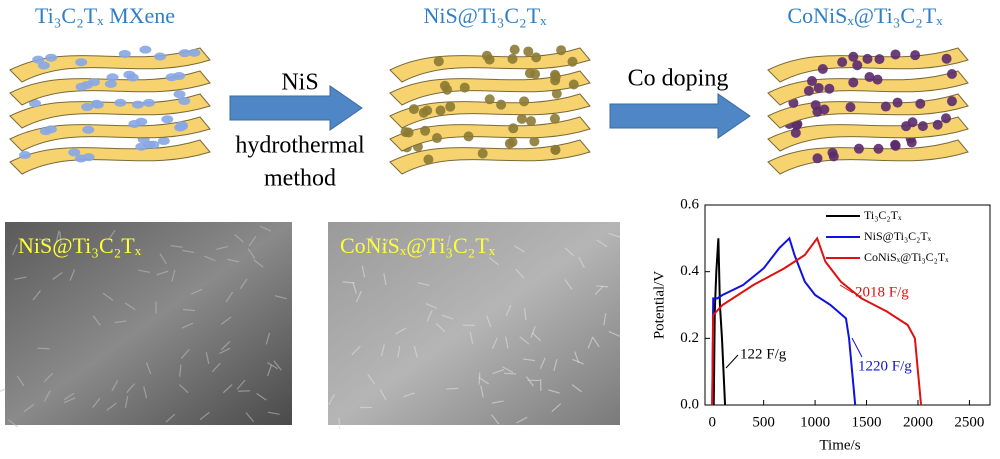 The width and height of the screenshot is (1000, 459). I want to click on step-note: hydrothermal, so click(300, 146).